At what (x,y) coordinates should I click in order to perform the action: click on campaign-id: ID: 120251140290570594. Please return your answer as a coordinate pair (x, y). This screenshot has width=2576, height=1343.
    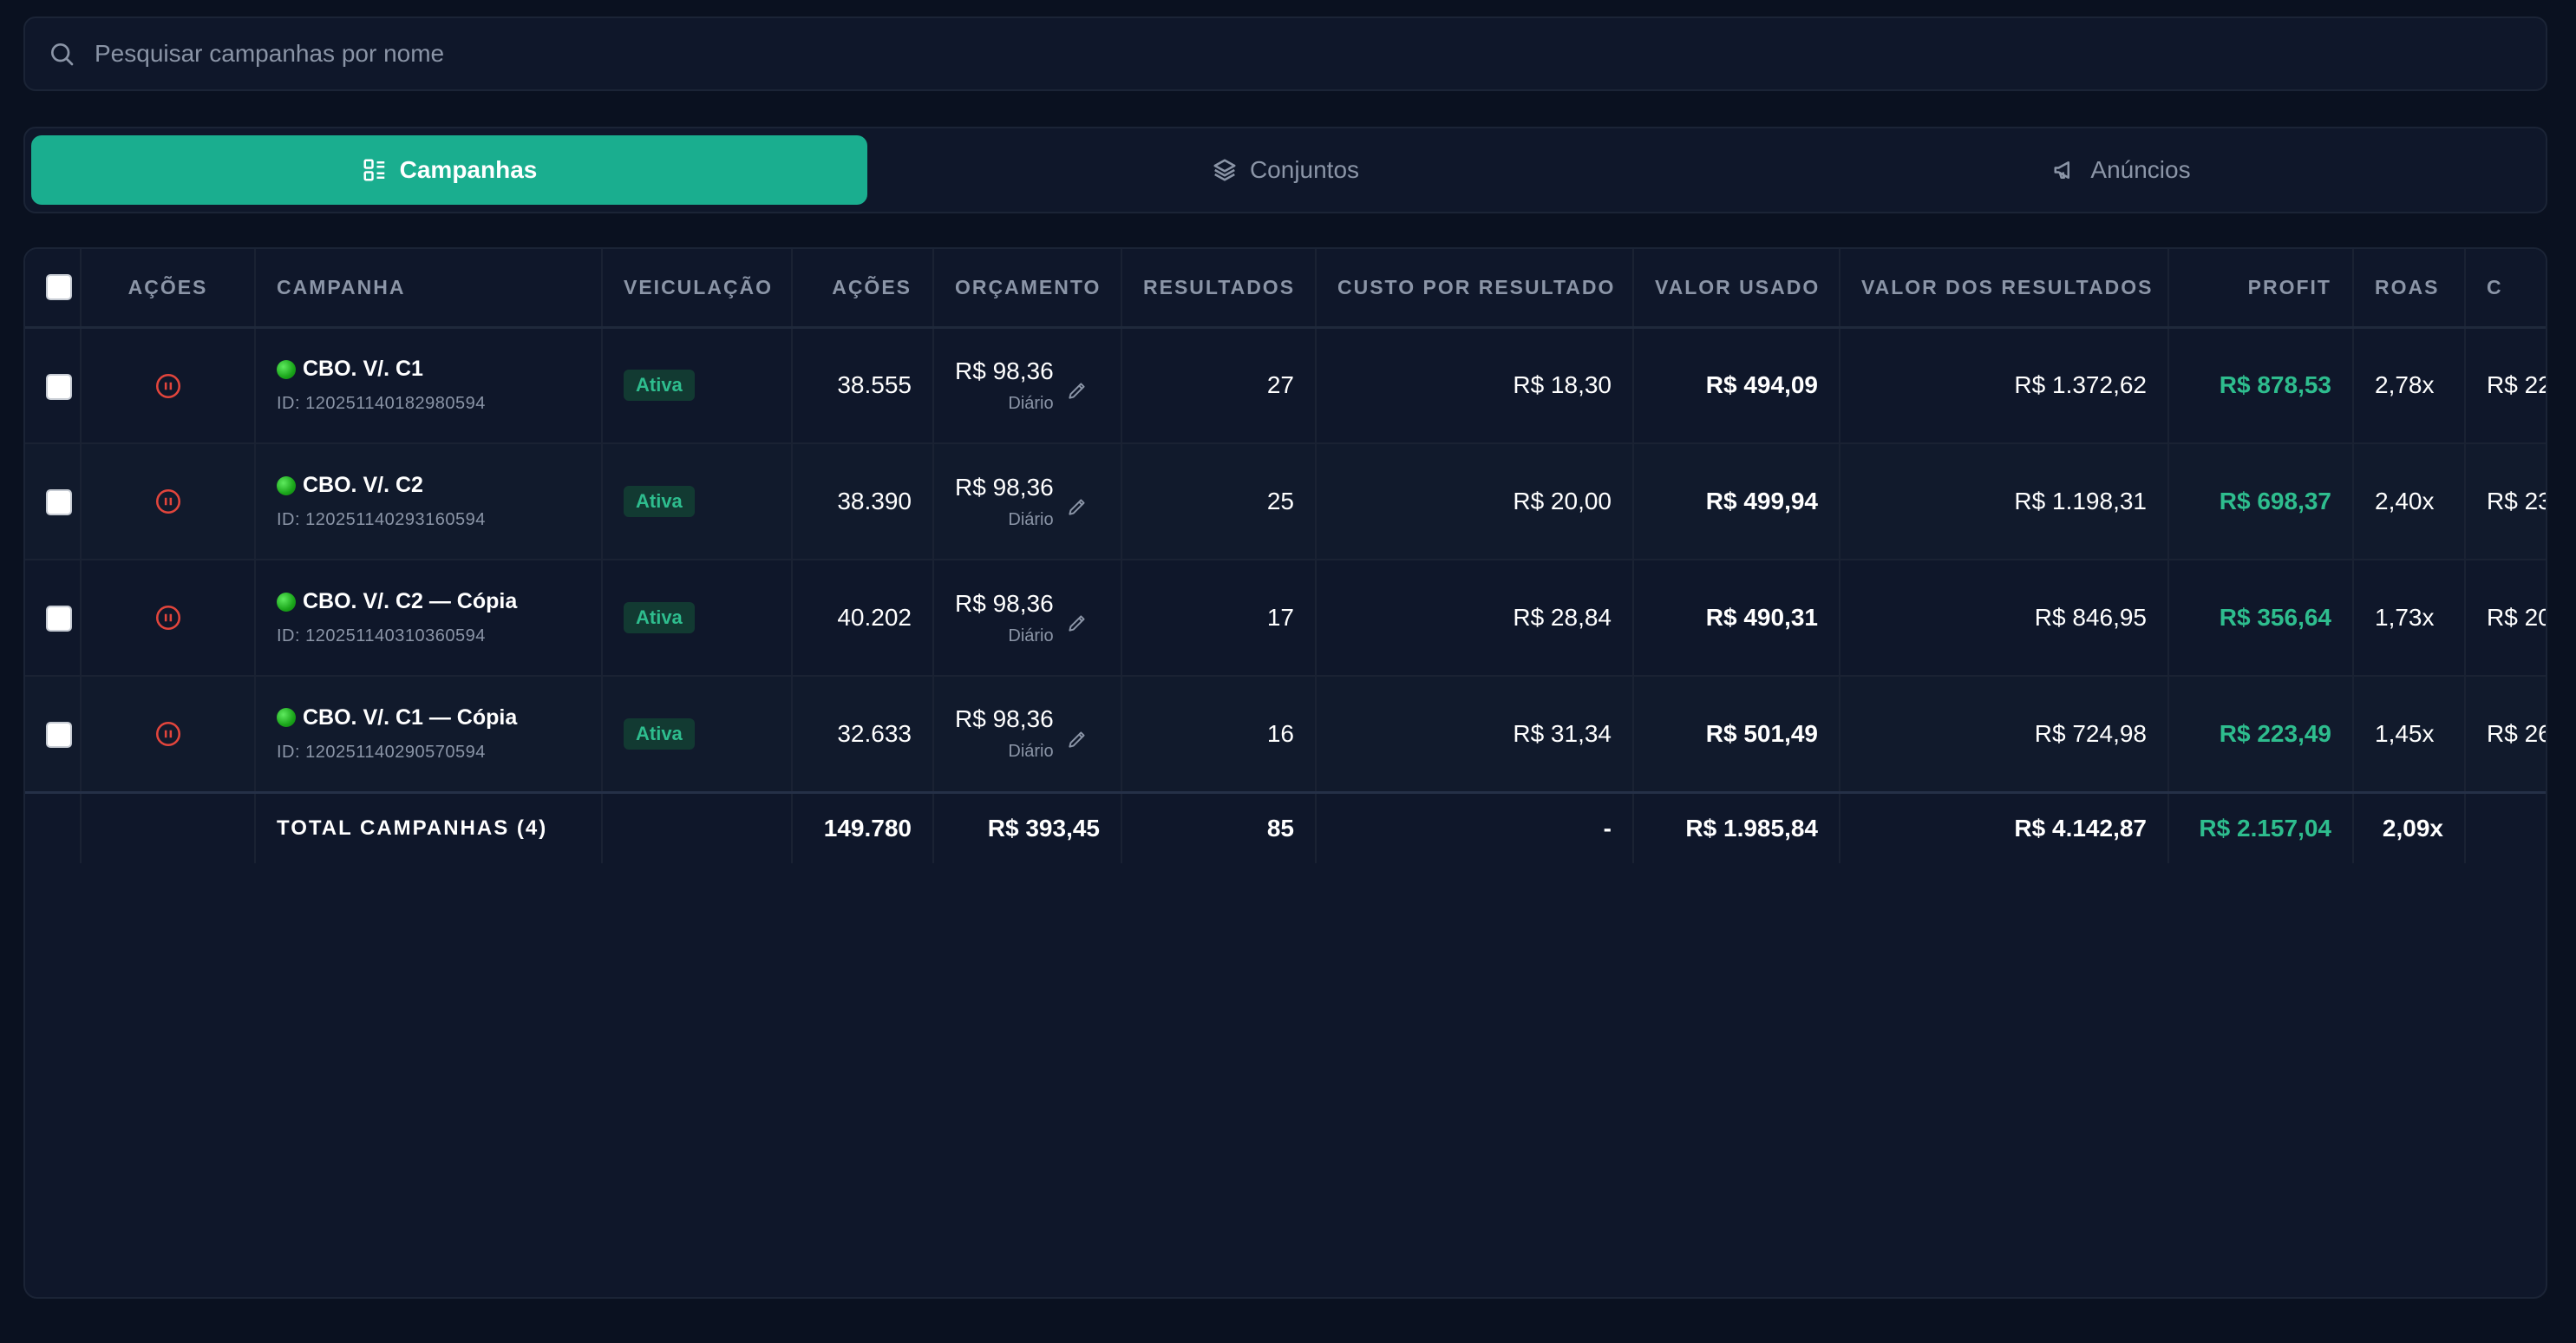
    Looking at the image, I should click on (381, 752).